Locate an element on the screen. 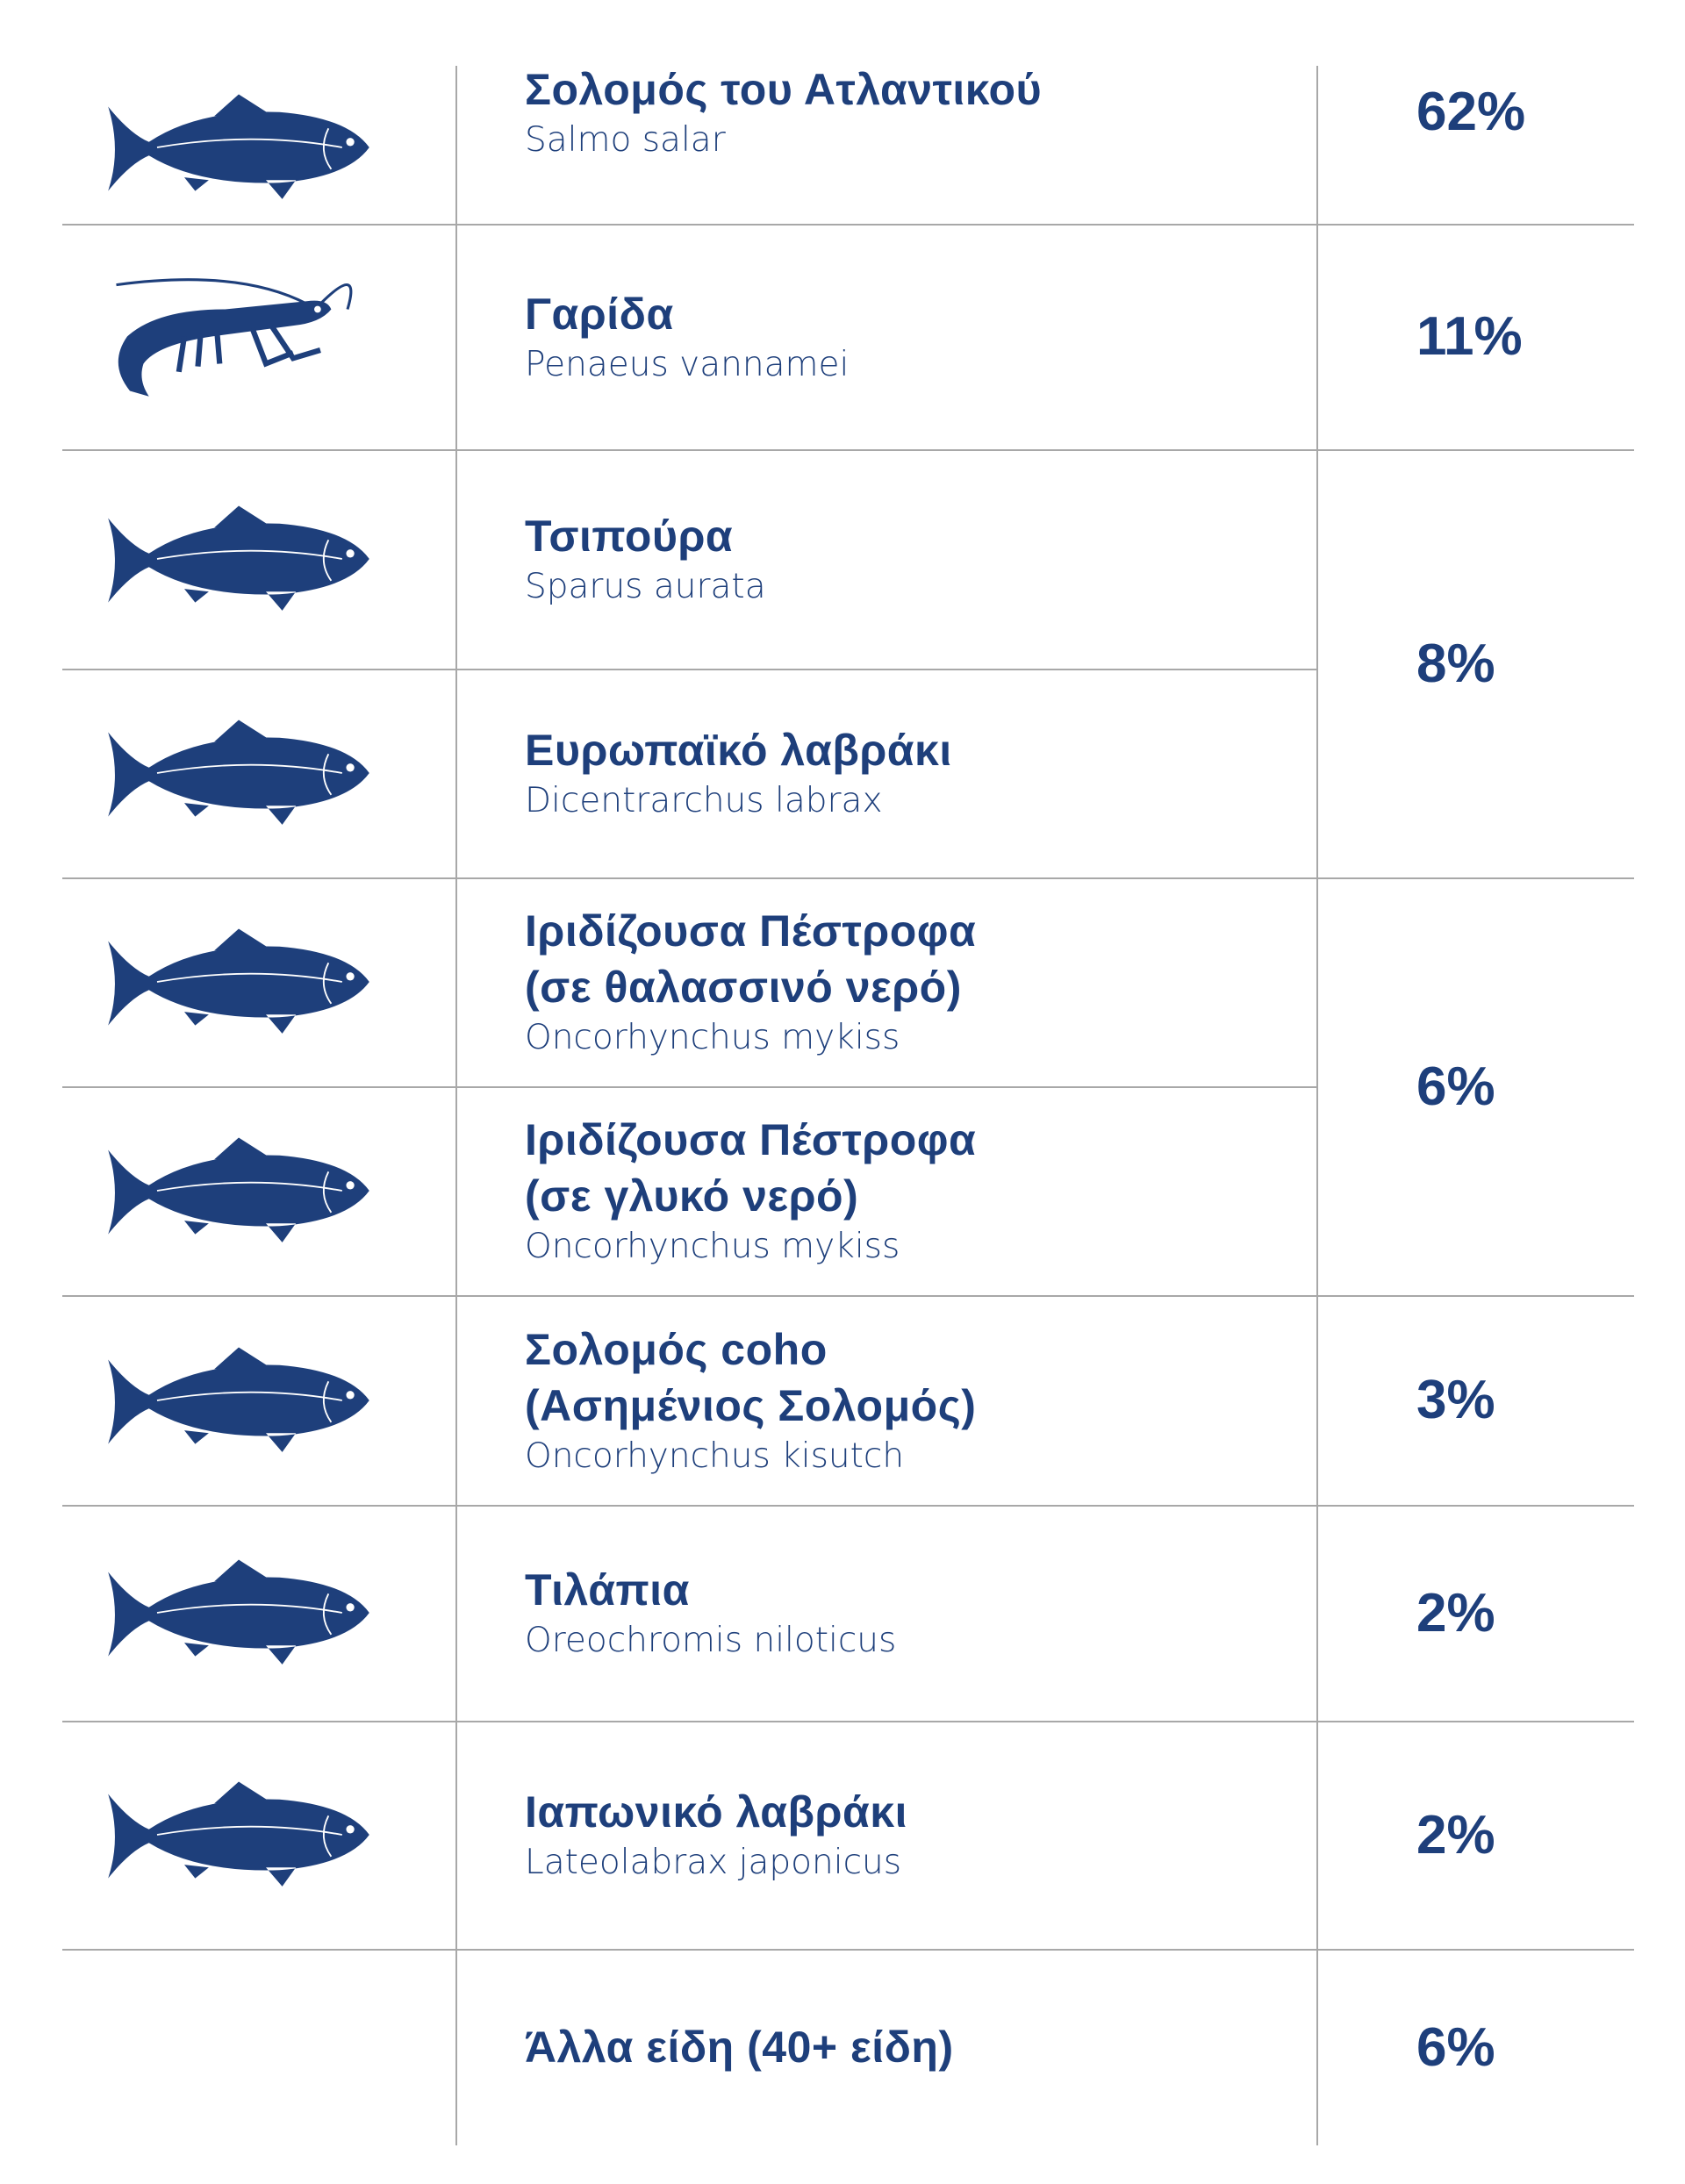 This screenshot has height=2184, width=1685. species-name: Γαρίδα is located at coordinates (599, 314).